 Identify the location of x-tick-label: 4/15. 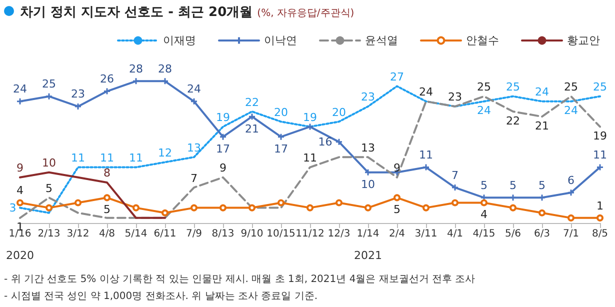
(484, 234).